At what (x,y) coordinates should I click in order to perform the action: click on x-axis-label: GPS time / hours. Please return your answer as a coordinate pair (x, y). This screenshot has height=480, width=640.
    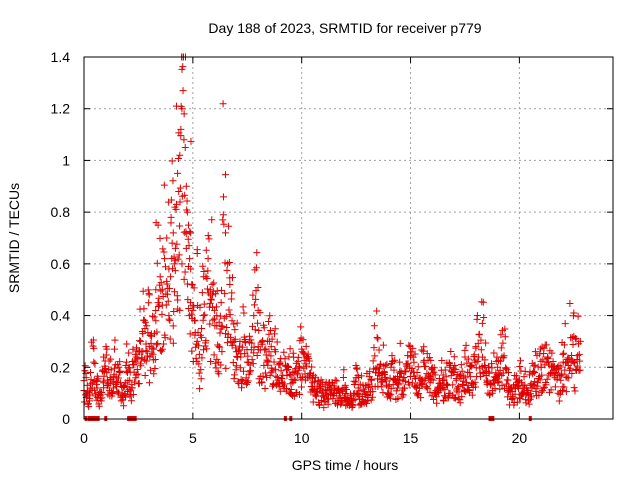
    Looking at the image, I should click on (345, 465).